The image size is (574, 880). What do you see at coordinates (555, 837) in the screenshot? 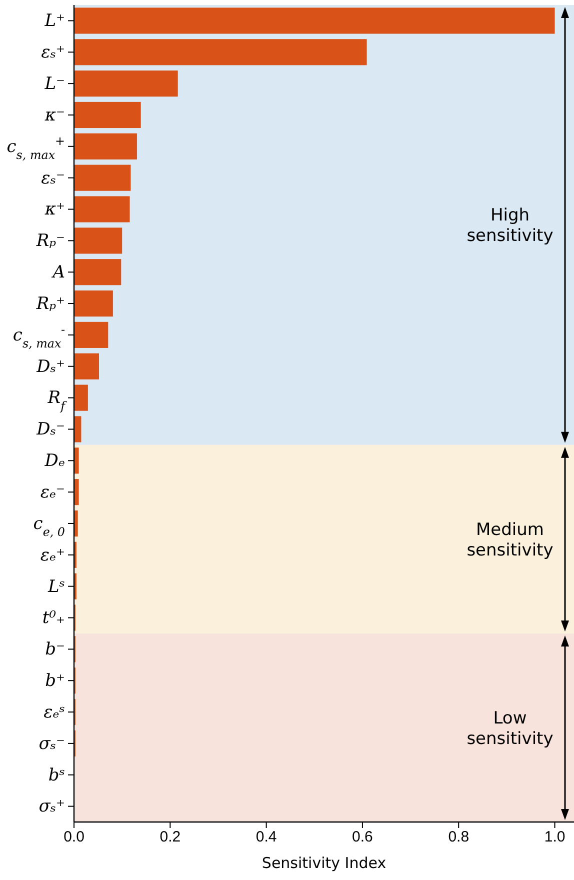
I see `x-tick-label: 1.0` at bounding box center [555, 837].